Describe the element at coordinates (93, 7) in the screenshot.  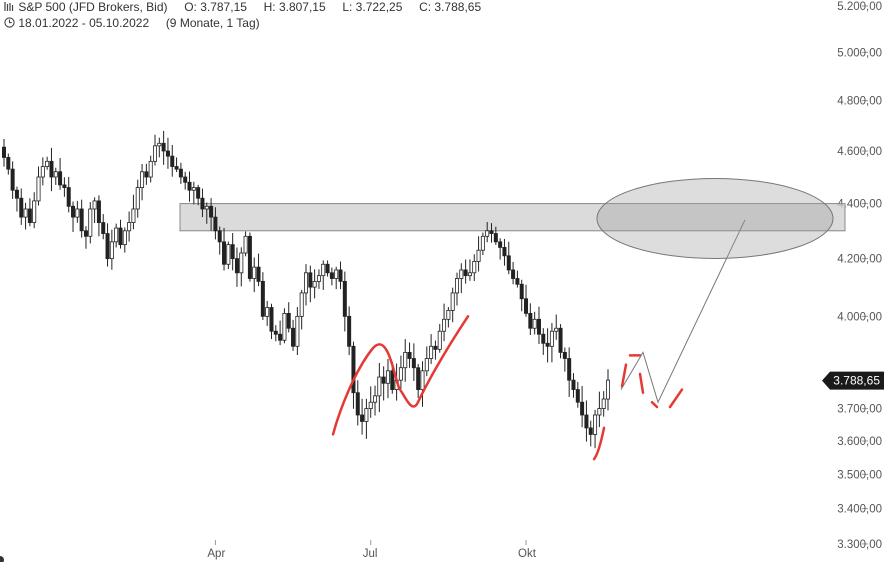
I see `symbol-label: S&P 500 (JFD Brokers, Bid)` at that location.